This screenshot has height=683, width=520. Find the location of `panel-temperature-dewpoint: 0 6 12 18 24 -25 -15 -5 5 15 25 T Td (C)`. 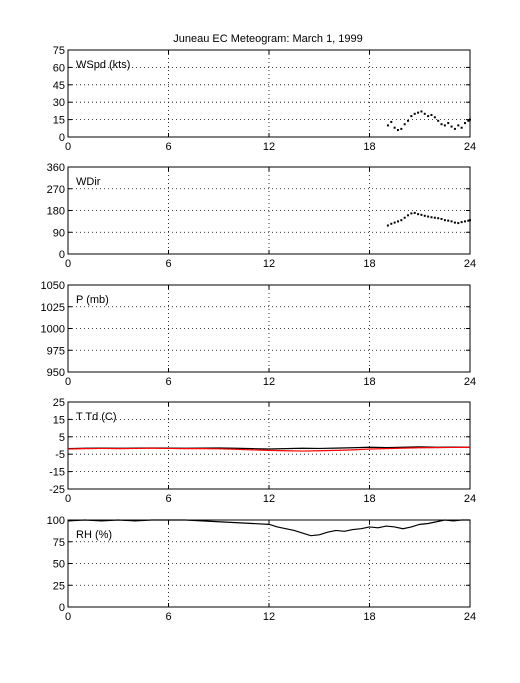

panel-temperature-dewpoint: 0 6 12 18 24 -25 -15 -5 5 15 25 T Td (C) is located at coordinates (262, 451).